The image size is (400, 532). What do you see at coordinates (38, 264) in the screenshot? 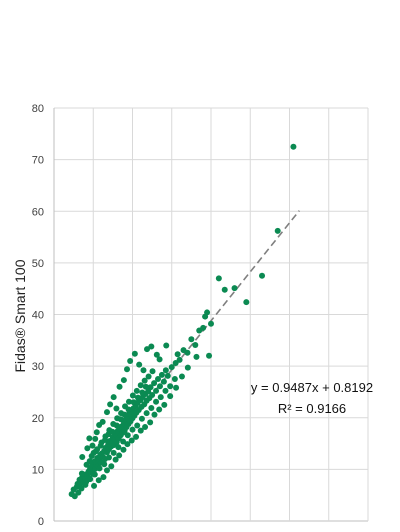
I see `y-tick-label: 50` at bounding box center [38, 264].